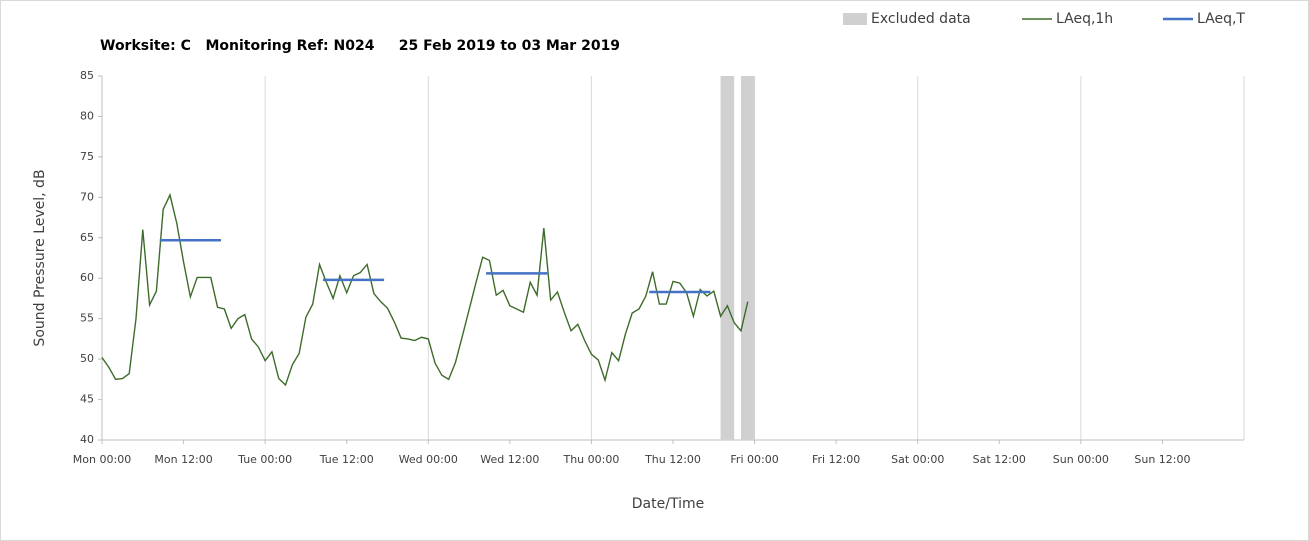  Describe the element at coordinates (87, 237) in the screenshot. I see `y-tick-label: 65` at that location.